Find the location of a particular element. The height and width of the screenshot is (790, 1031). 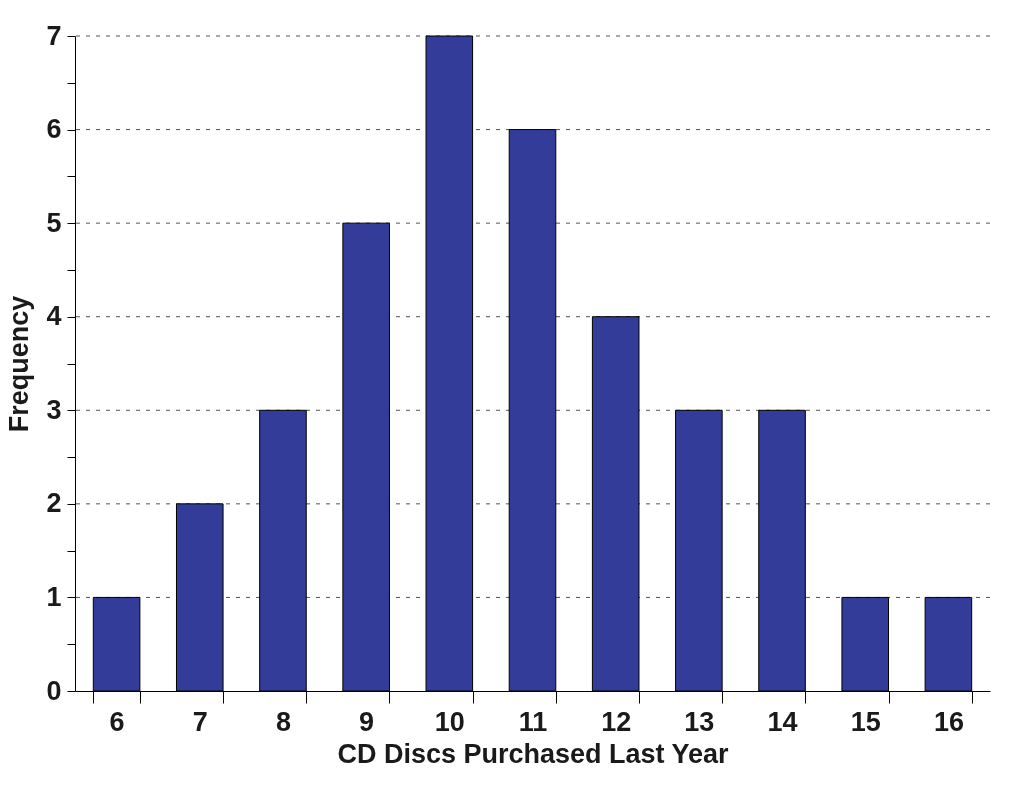

y-tick-label: 3 is located at coordinates (54, 409).